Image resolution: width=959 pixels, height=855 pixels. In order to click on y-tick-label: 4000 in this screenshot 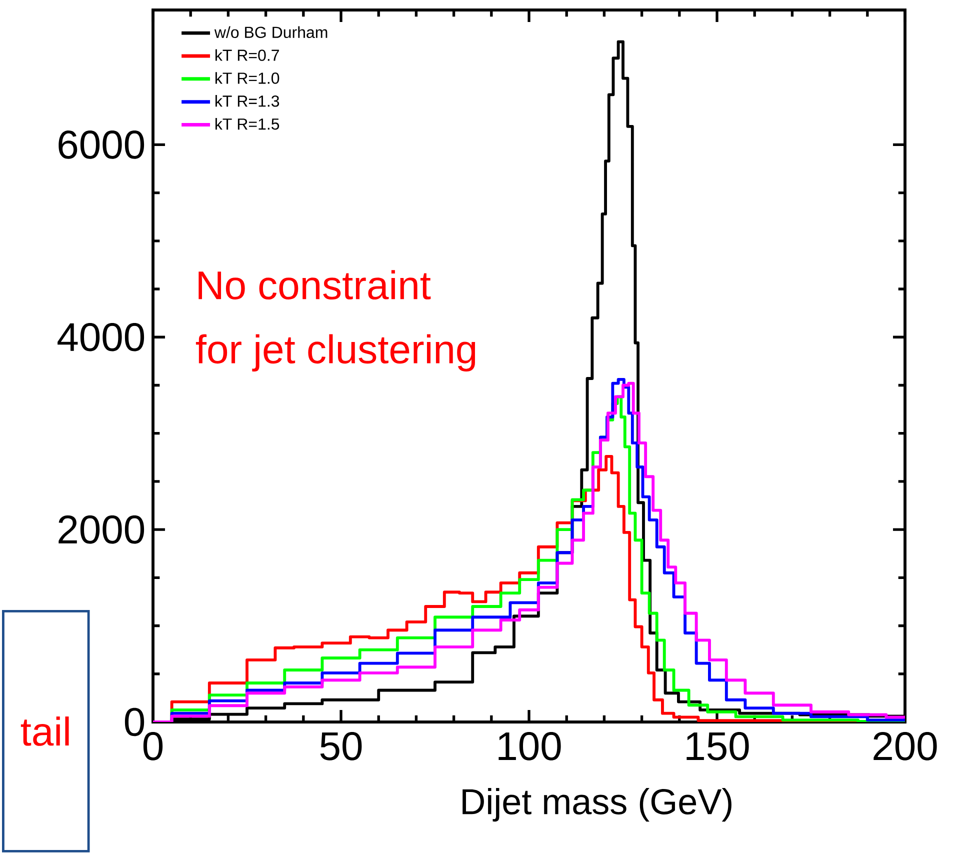, I will do `click(101, 337)`.